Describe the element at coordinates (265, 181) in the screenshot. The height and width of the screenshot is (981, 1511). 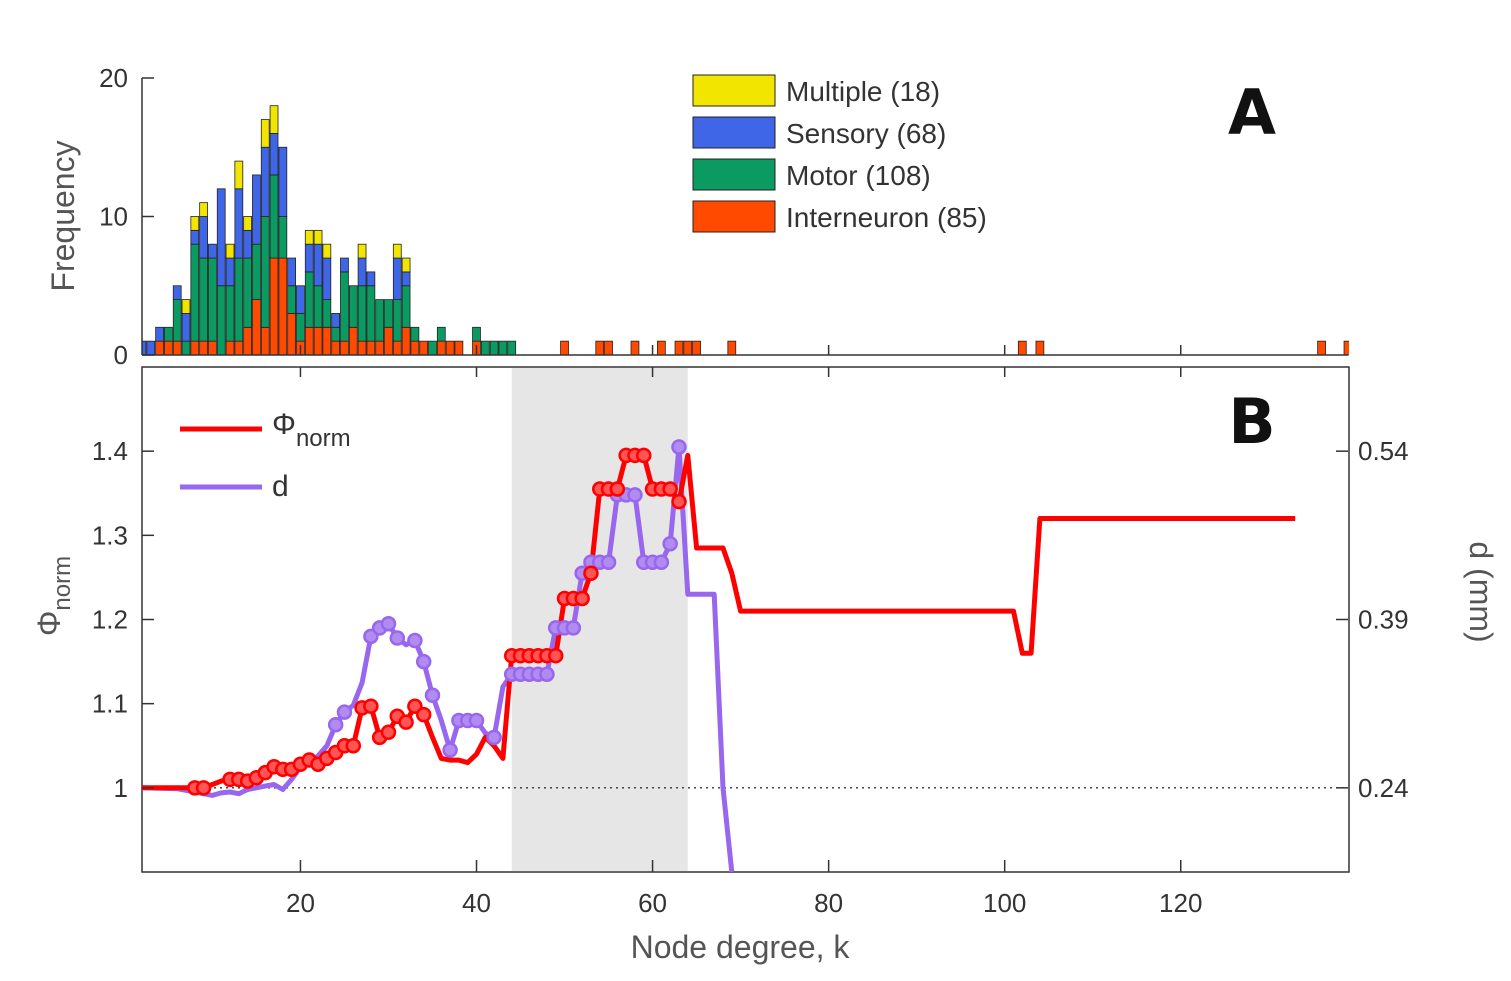
I see `bar-sensory-k16` at that location.